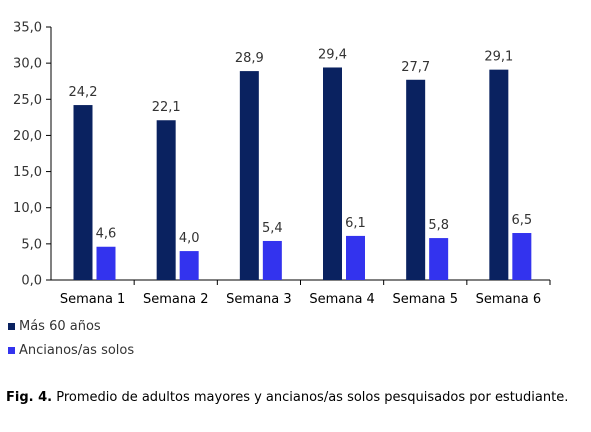 This screenshot has width=591, height=432. What do you see at coordinates (438, 225) in the screenshot?
I see `data-label-series-2: 5,8` at bounding box center [438, 225].